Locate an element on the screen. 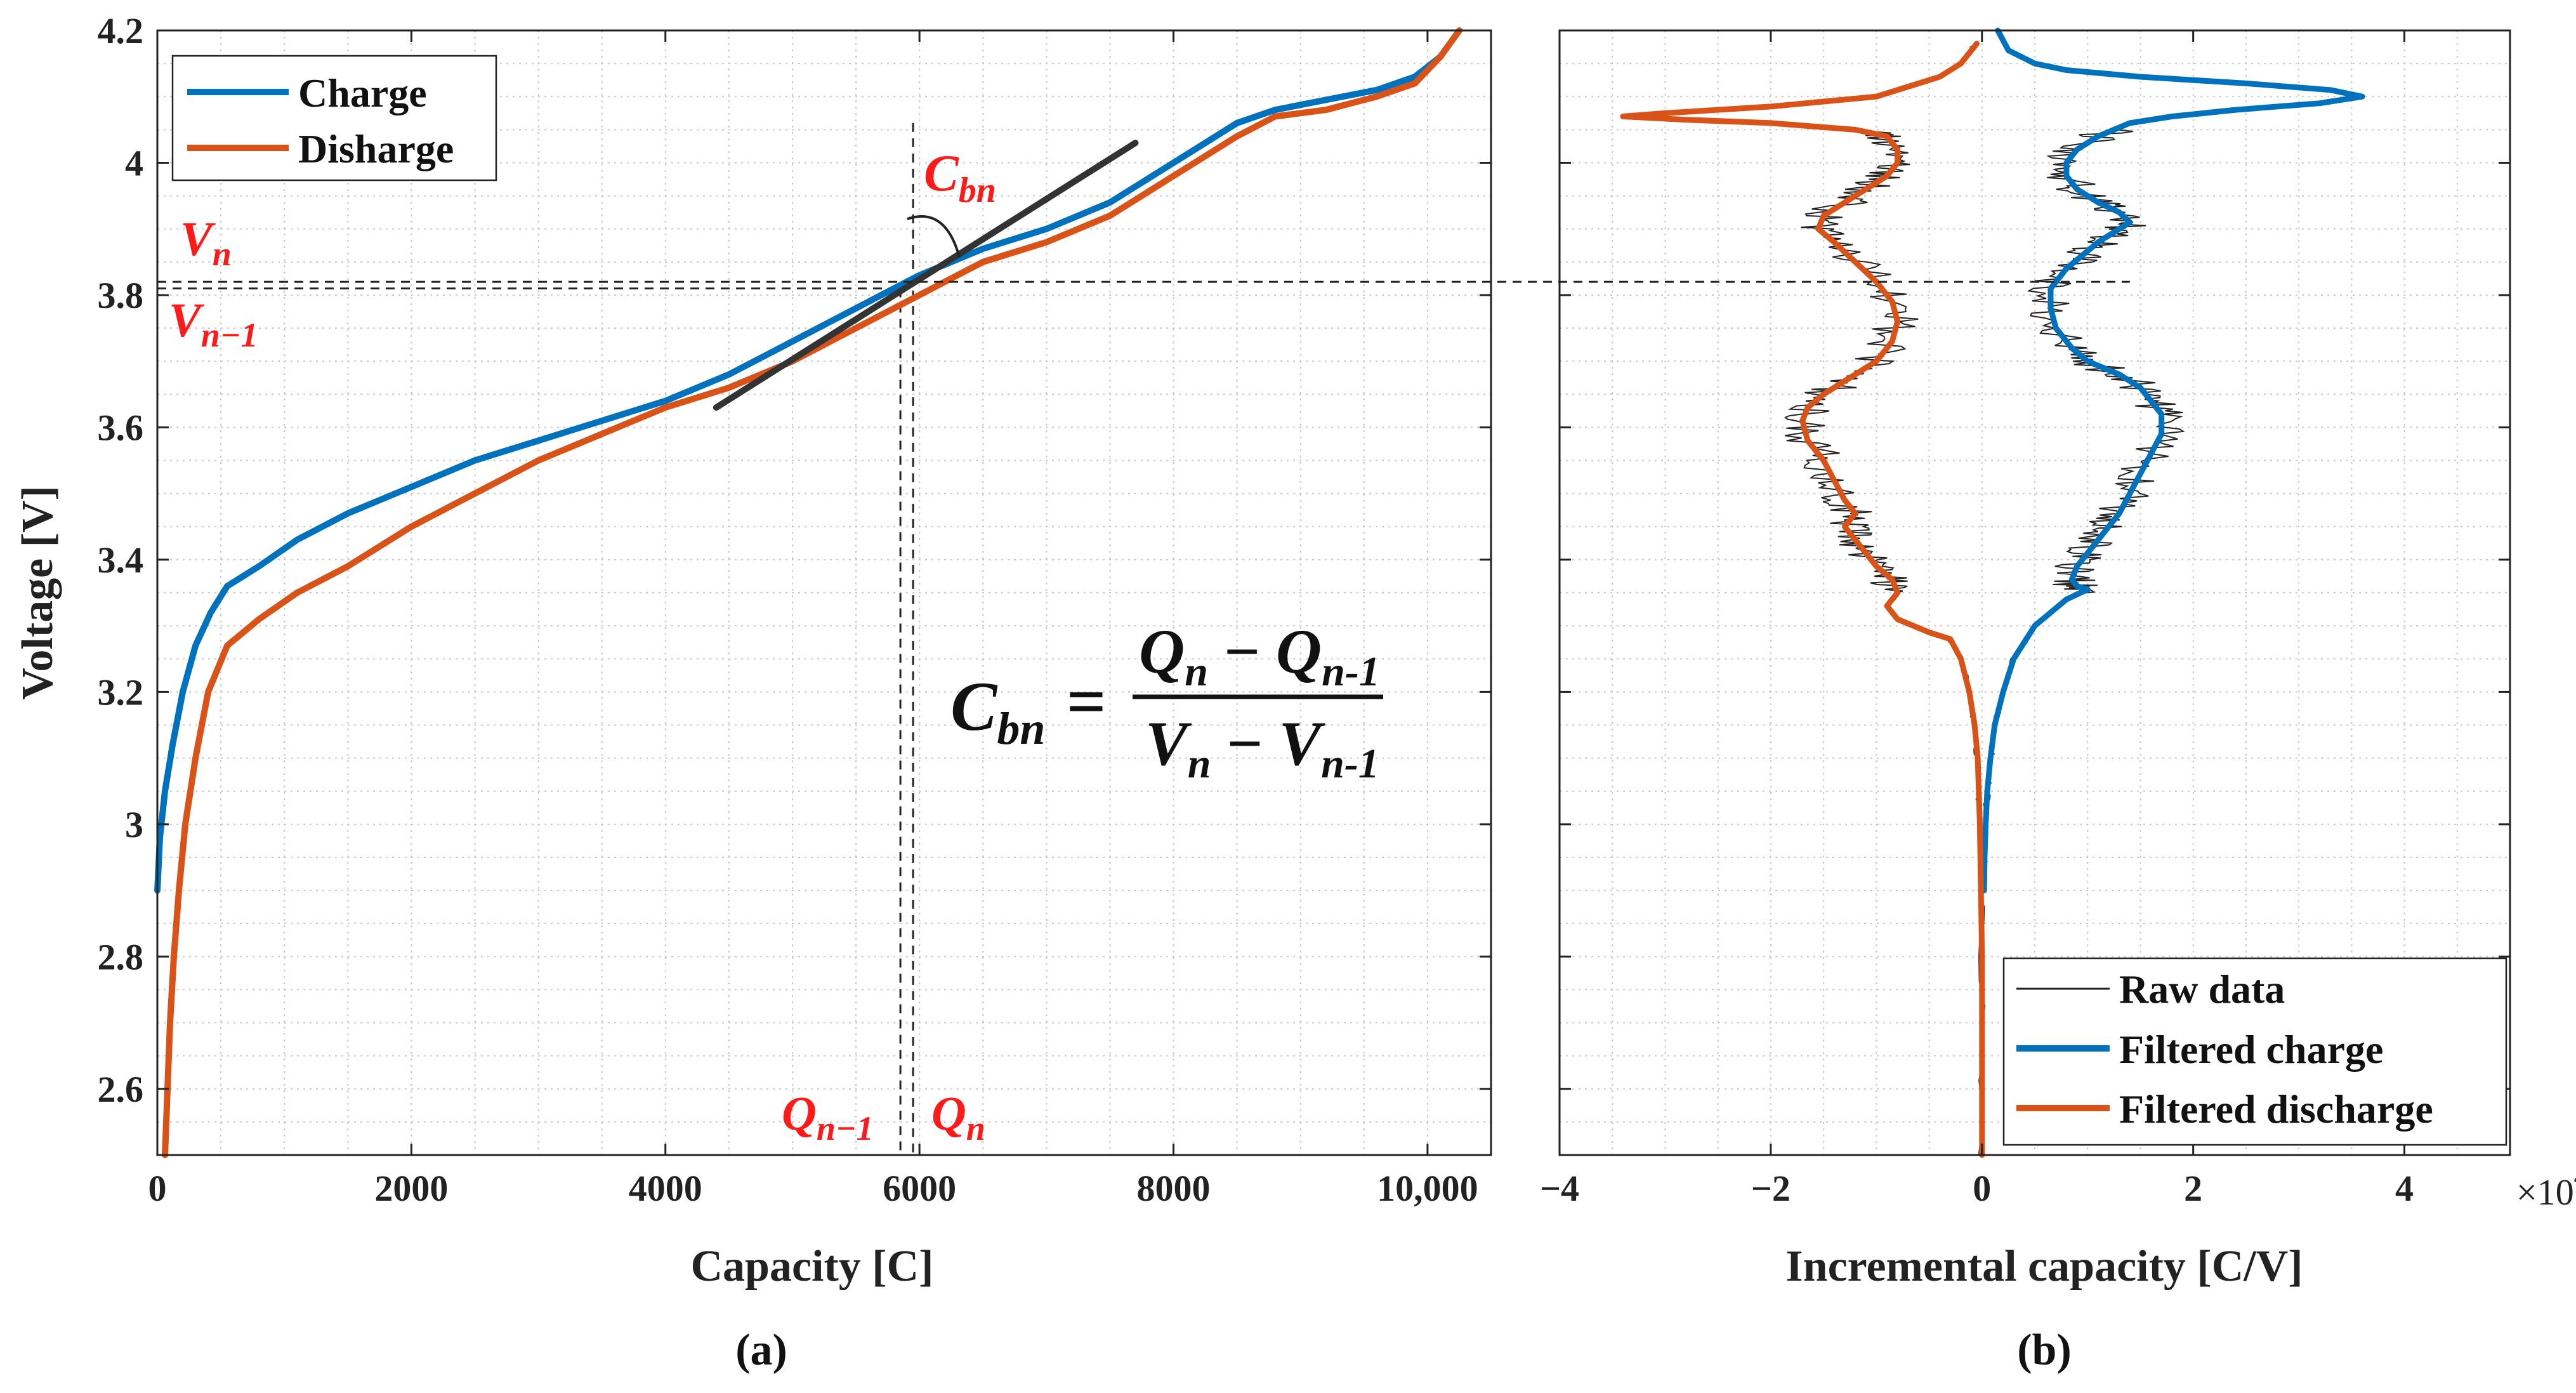  svg-text: Qn is located at coordinates (958, 1117).